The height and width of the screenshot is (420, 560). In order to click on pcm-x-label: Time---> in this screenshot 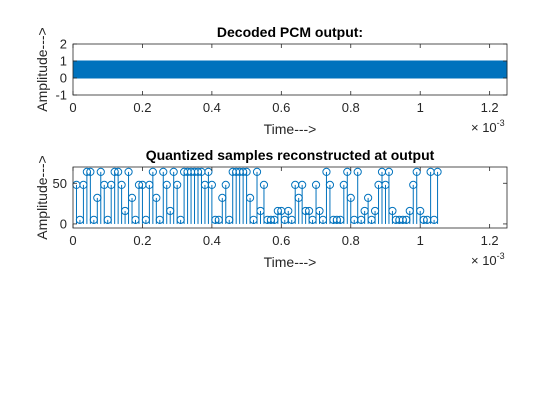, I will do `click(290, 129)`.